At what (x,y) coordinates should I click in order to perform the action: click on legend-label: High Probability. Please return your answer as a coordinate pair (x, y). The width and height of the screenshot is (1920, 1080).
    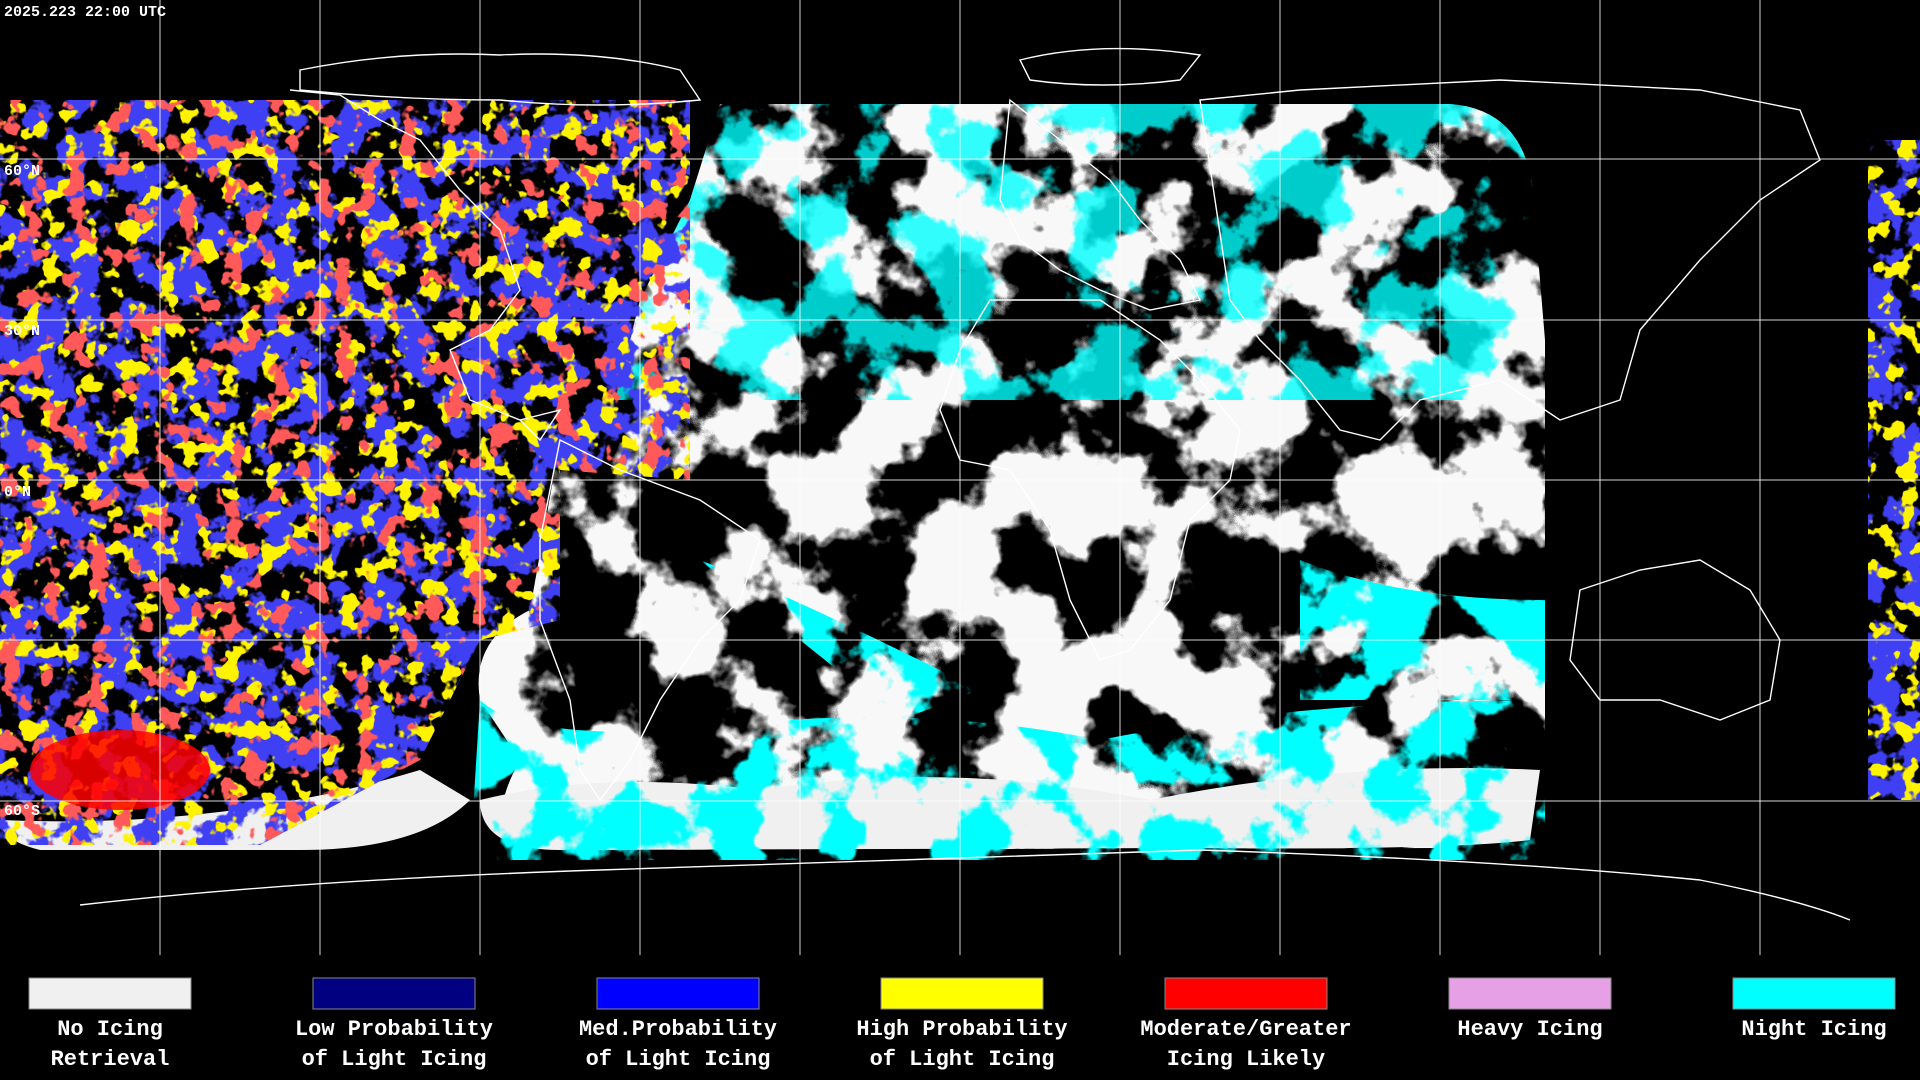
    Looking at the image, I should click on (961, 1029).